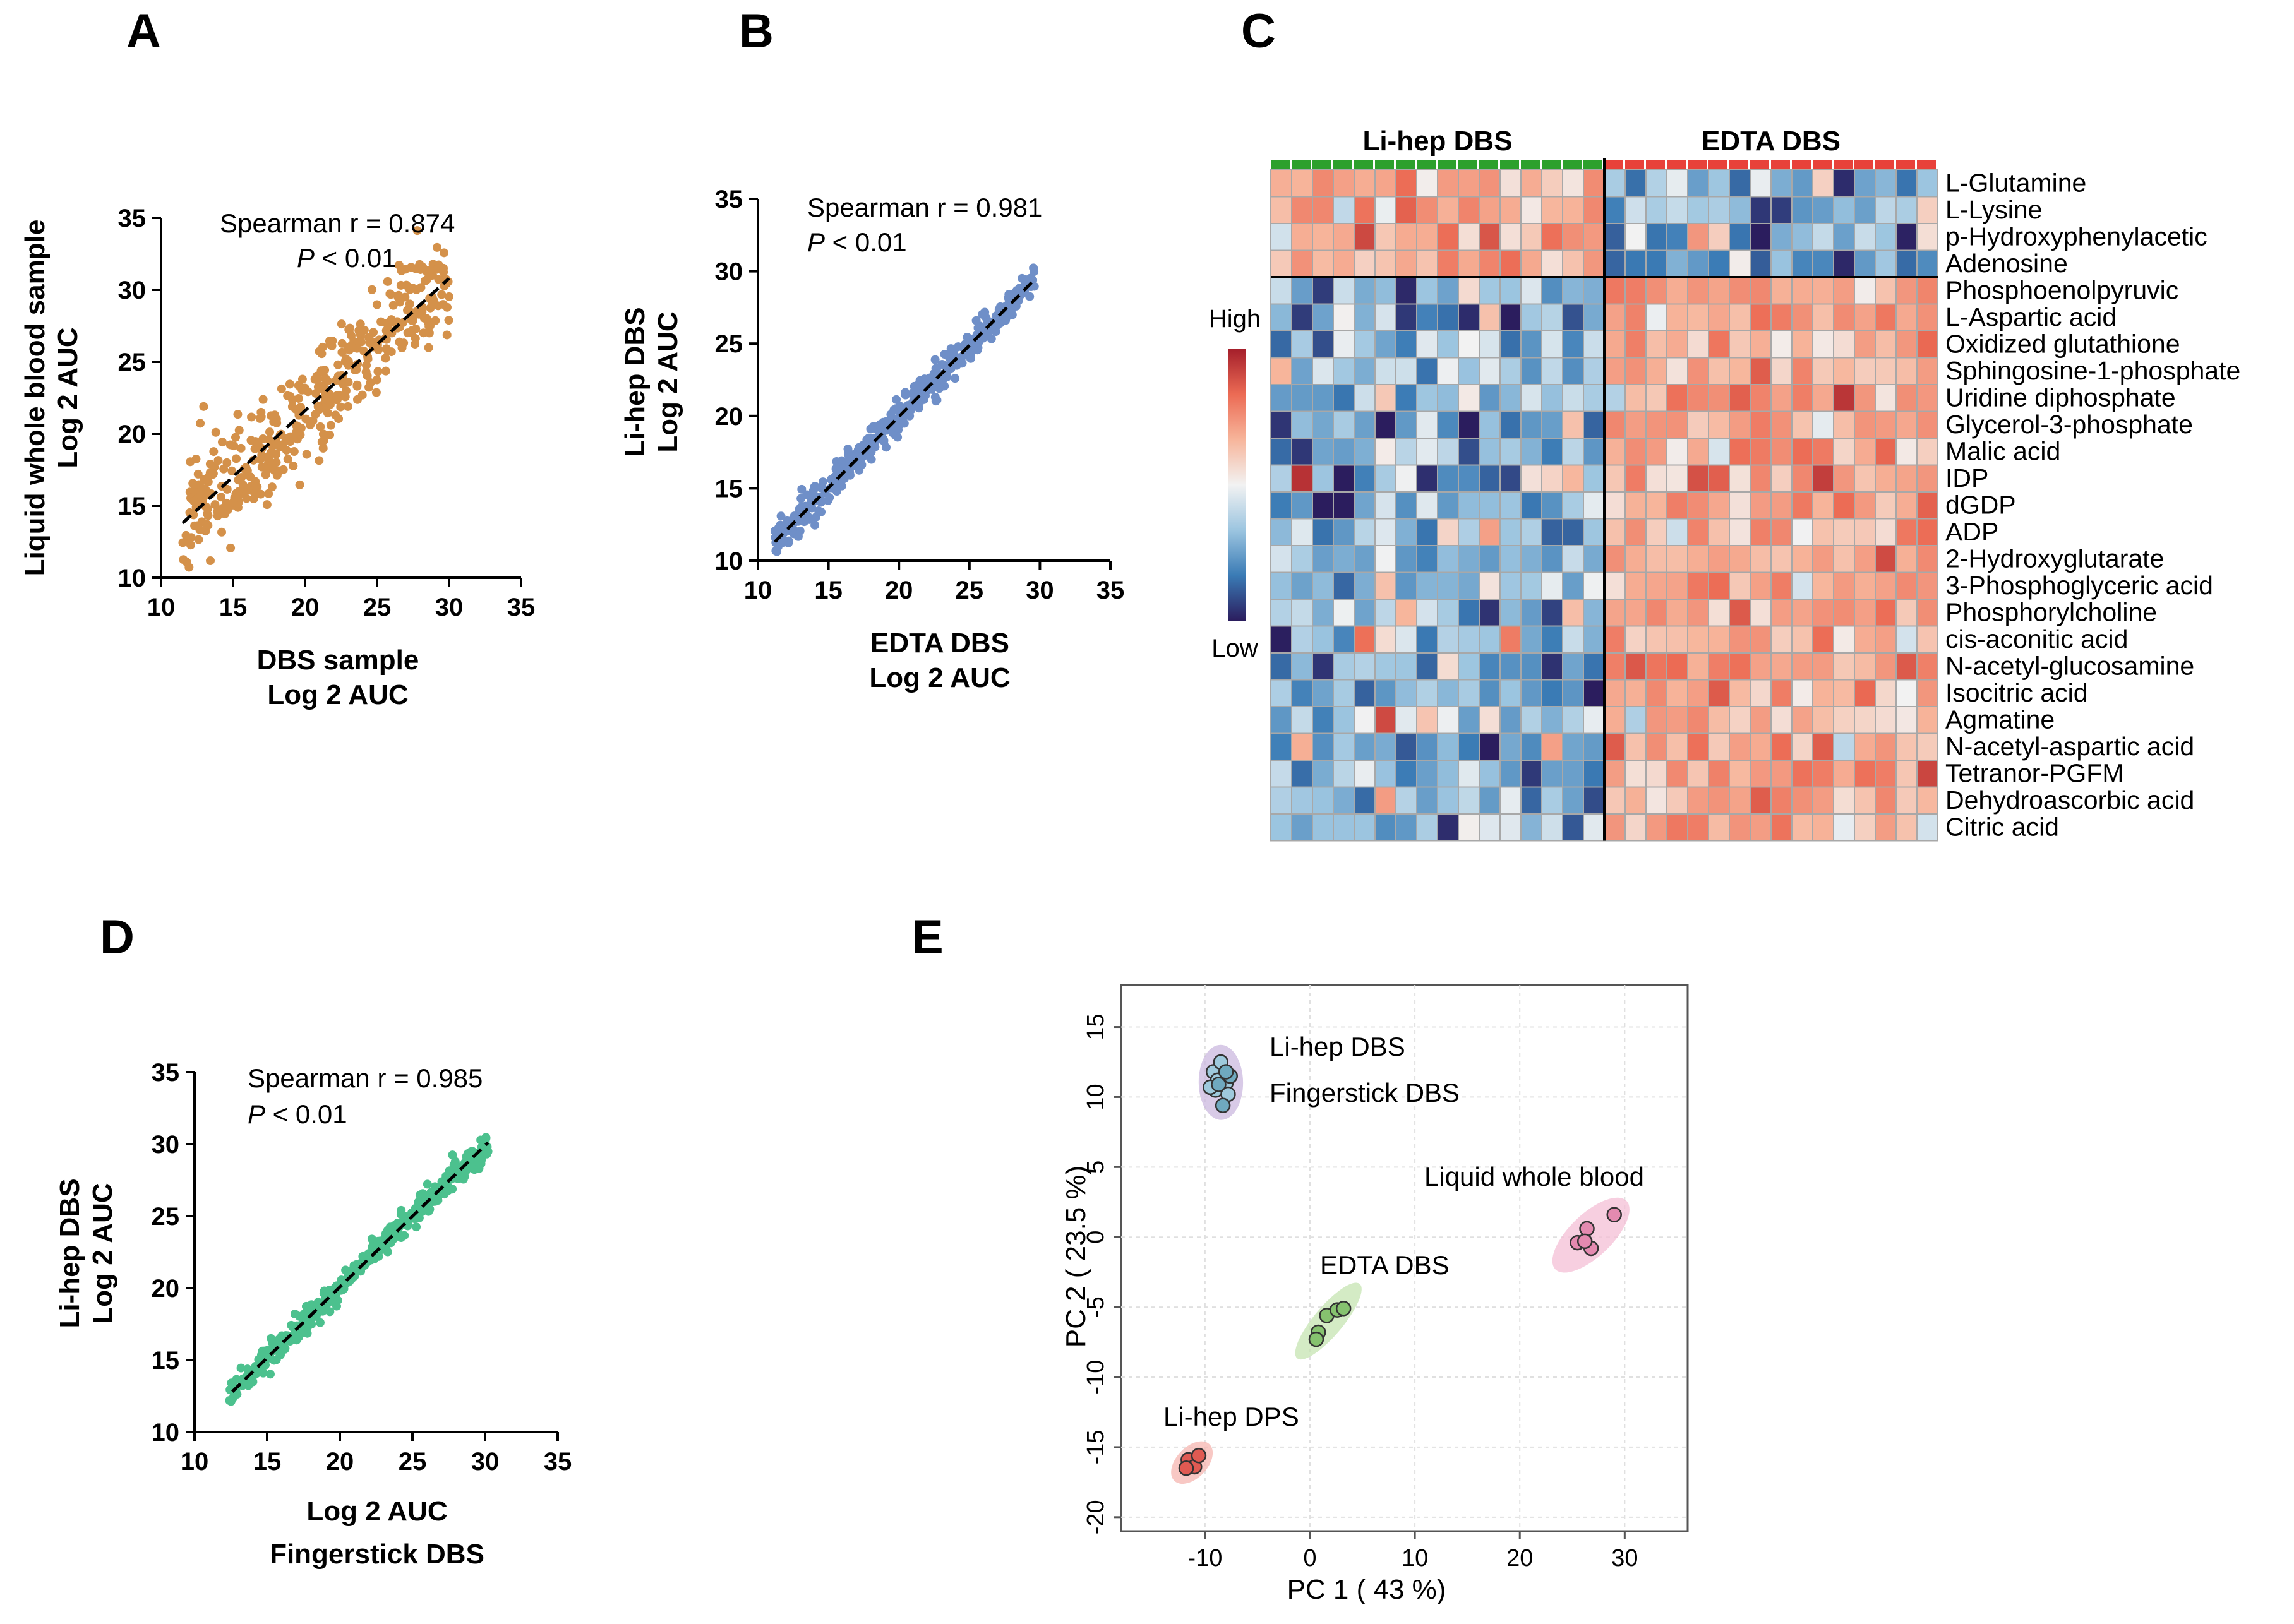  I want to click on pca-x-tick-label: 30, so click(1625, 1558).